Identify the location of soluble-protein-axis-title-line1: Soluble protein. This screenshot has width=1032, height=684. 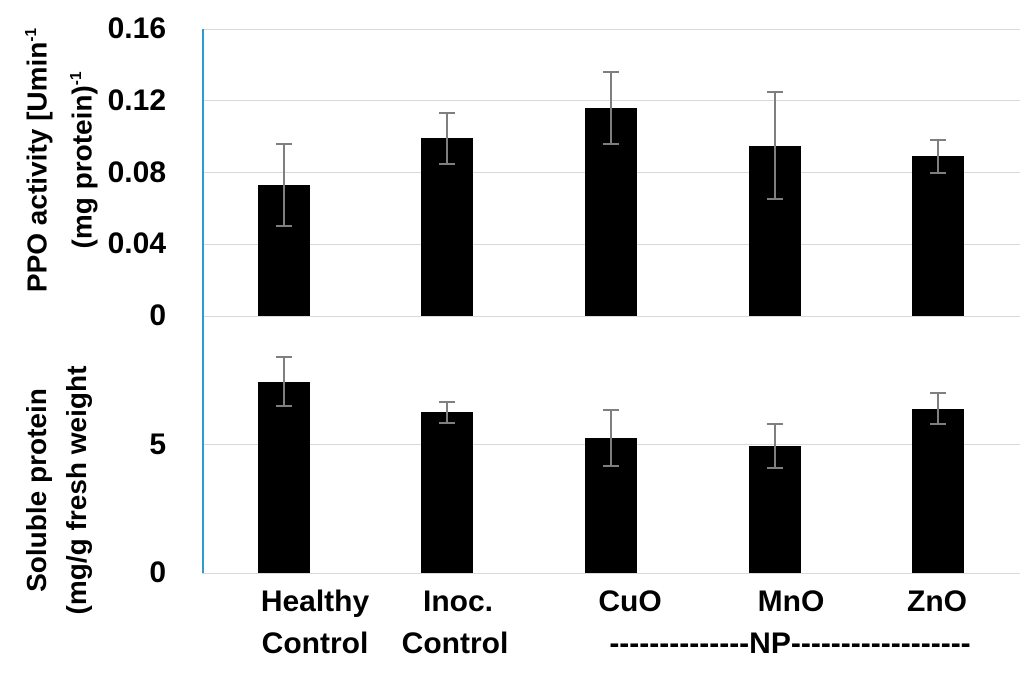
(36, 490).